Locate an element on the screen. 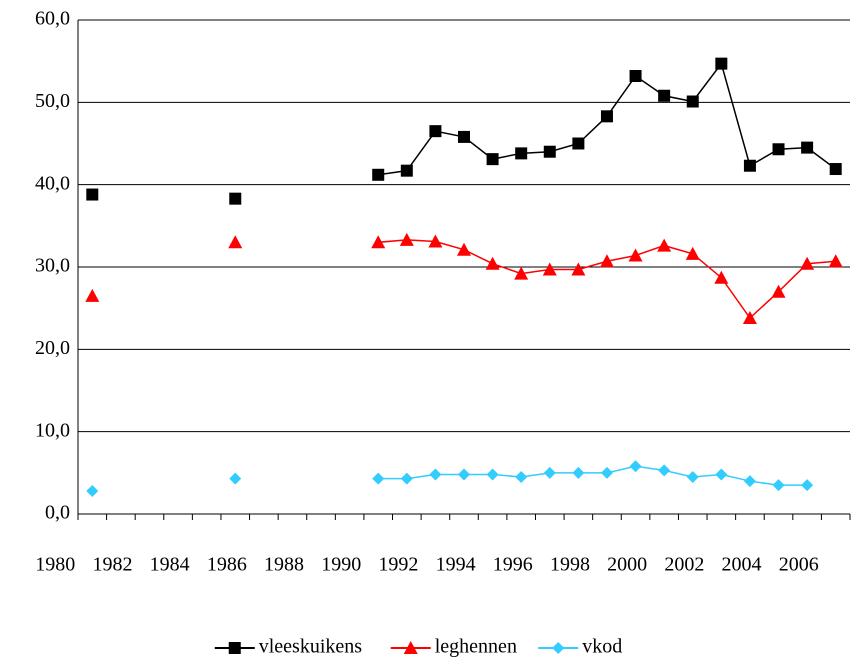 The width and height of the screenshot is (853, 661). x-tick-label: 2000 is located at coordinates (627, 565).